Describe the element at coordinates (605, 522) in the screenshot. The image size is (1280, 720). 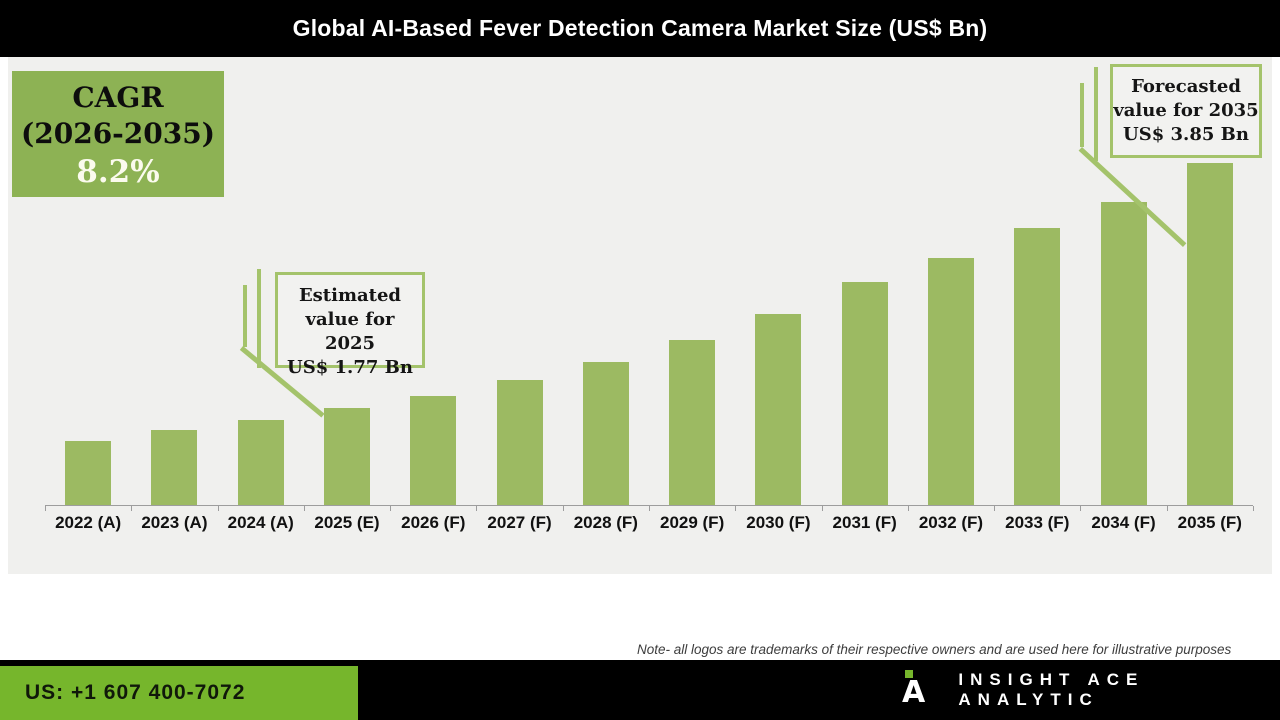
I see `x-axis-label: 2028 (F)` at that location.